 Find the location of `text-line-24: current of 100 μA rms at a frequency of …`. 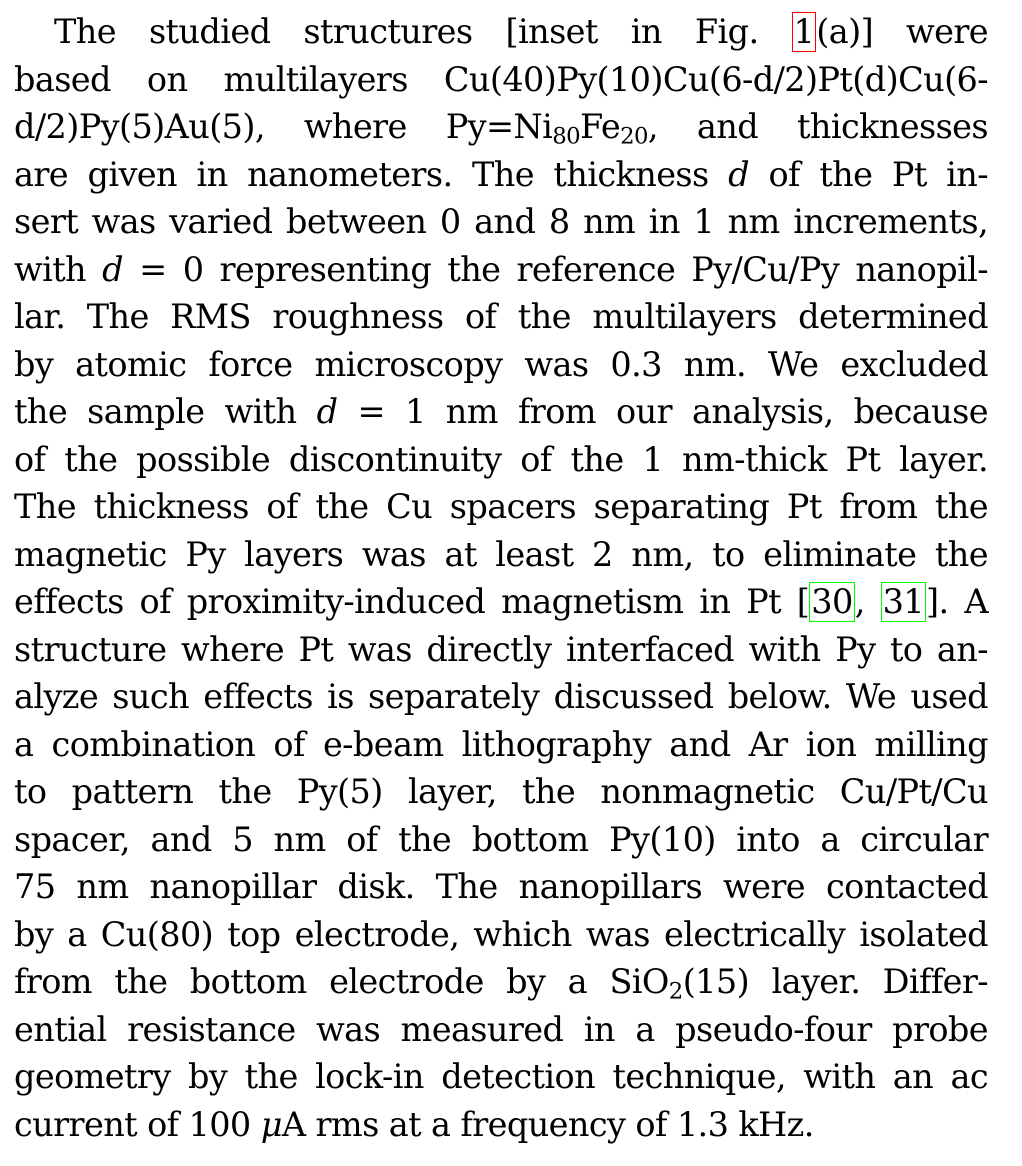

text-line-24: current of 100 μA rms at a frequency of … is located at coordinates (501, 1125).